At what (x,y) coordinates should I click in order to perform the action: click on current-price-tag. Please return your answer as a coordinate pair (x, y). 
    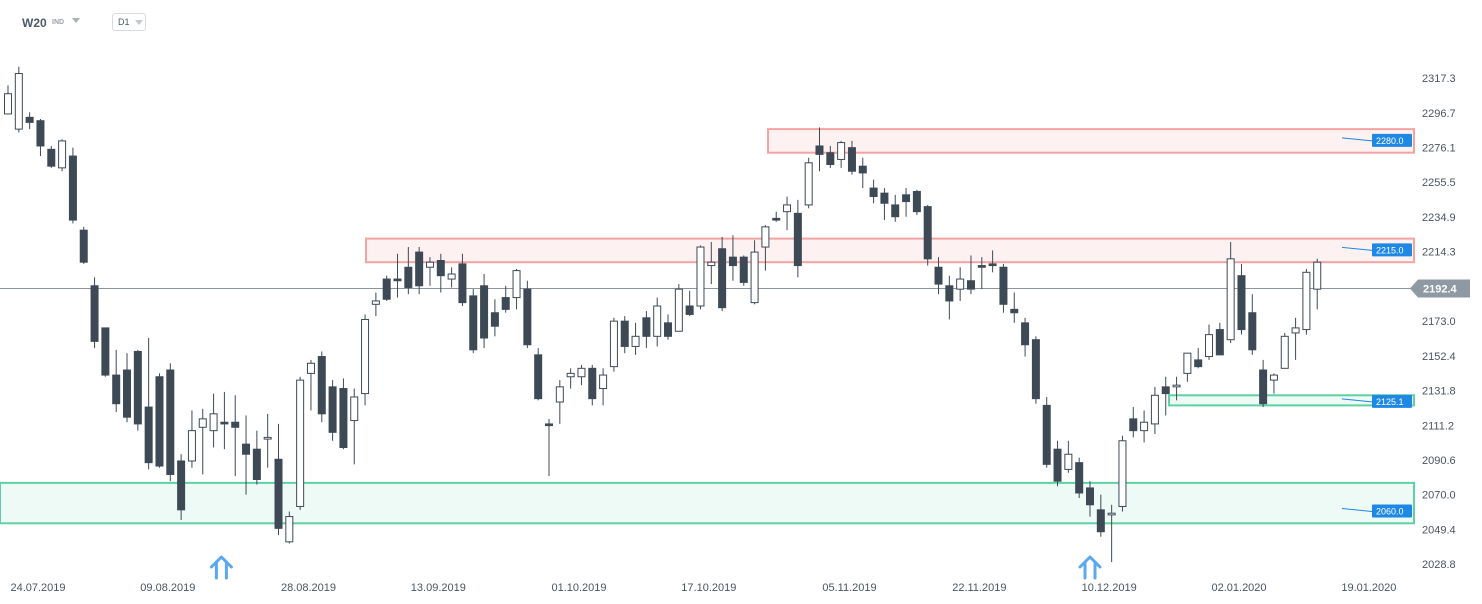
    Looking at the image, I should click on (1440, 288).